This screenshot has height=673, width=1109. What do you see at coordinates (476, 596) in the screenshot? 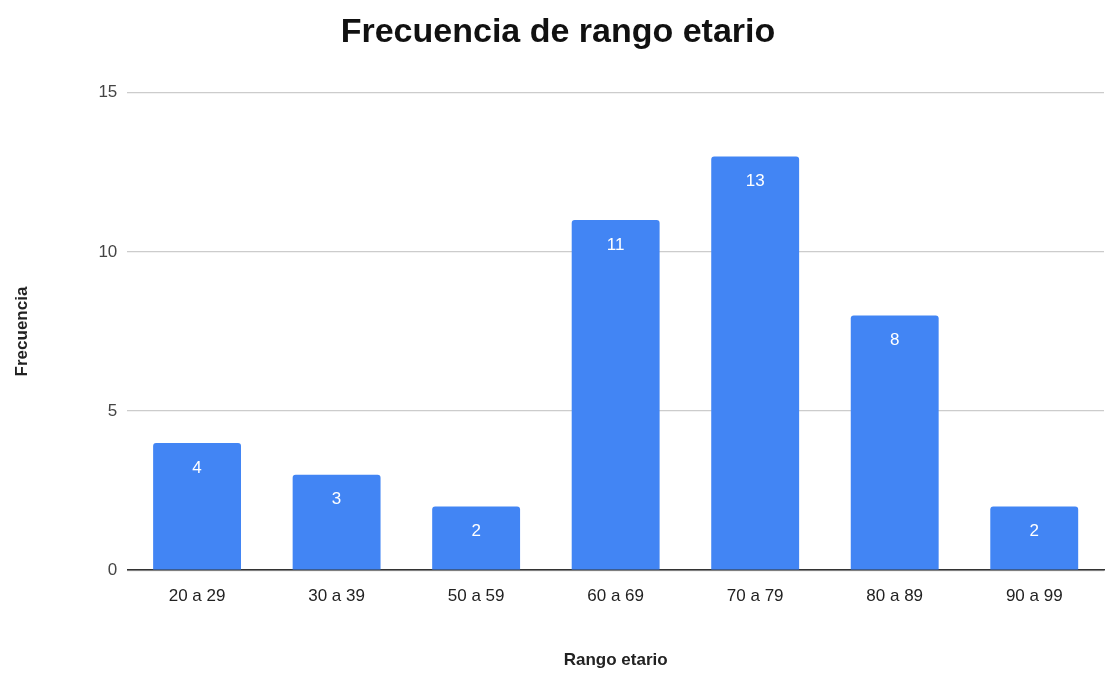
I see `x-tick-label: 50 a 59` at bounding box center [476, 596].